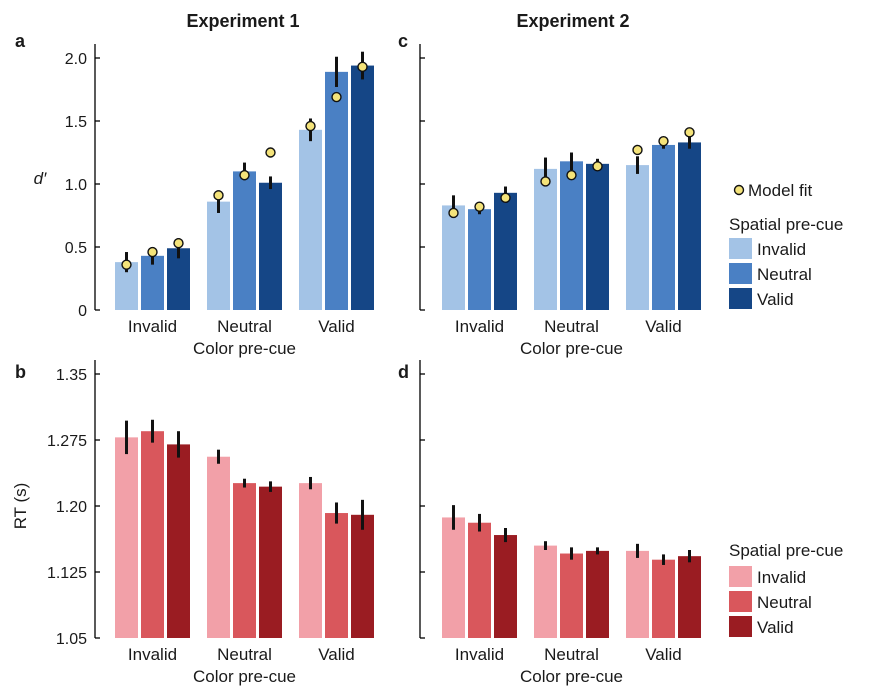 Image resolution: width=873 pixels, height=691 pixels. I want to click on panel-a-model-fit-point-valid-valid, so click(362, 67).